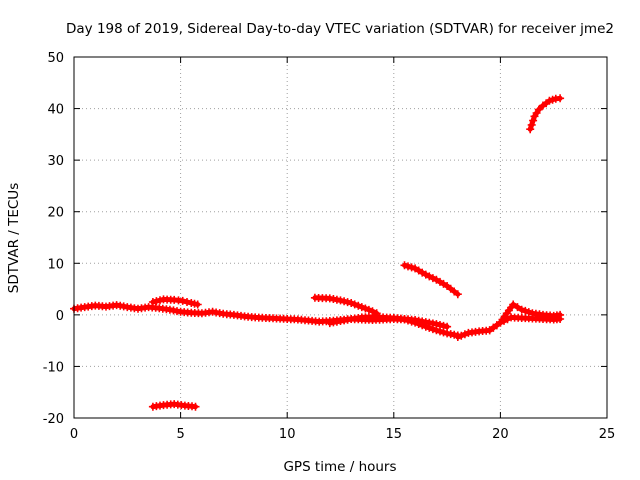  What do you see at coordinates (339, 467) in the screenshot?
I see `x-axis-label: GPS time / hours` at bounding box center [339, 467].